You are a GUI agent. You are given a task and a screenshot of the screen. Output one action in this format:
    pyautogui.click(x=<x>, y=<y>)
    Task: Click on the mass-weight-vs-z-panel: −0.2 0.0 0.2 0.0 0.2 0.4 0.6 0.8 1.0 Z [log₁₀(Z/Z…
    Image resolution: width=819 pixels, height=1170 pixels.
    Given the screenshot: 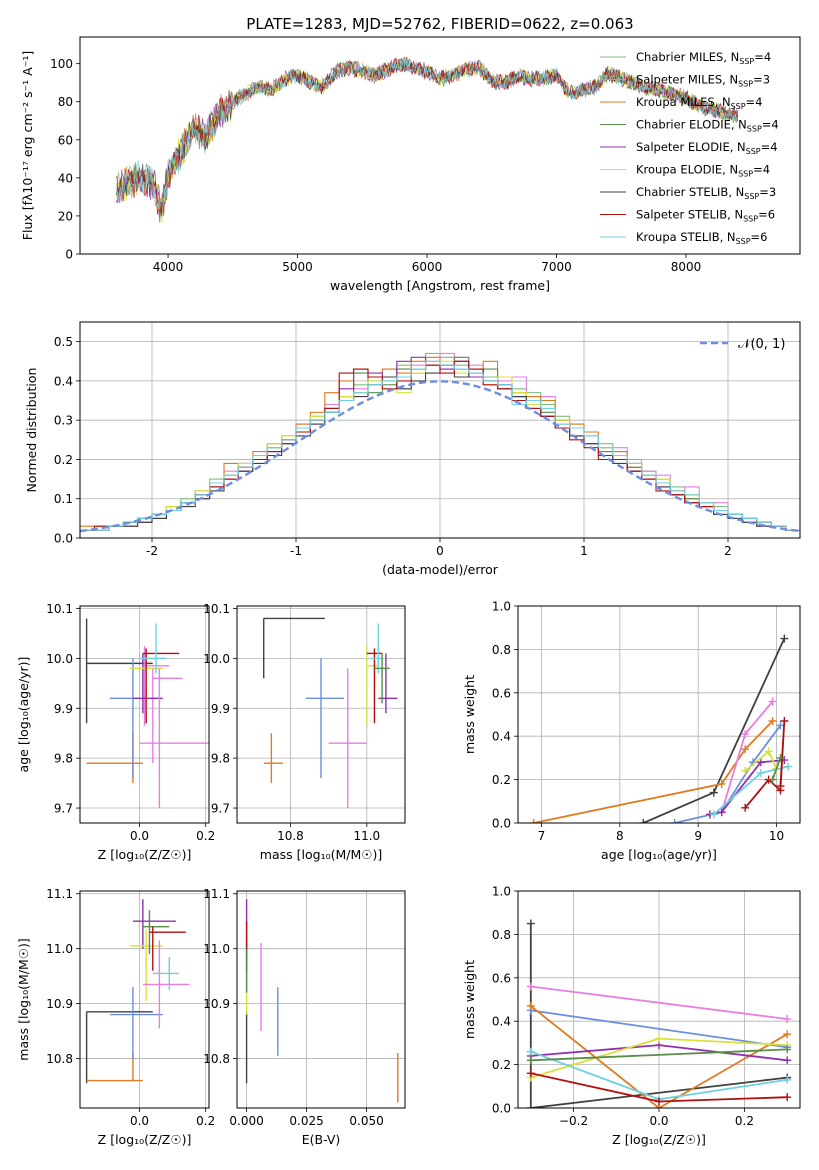 What is the action you would take?
    pyautogui.click(x=631, y=1016)
    